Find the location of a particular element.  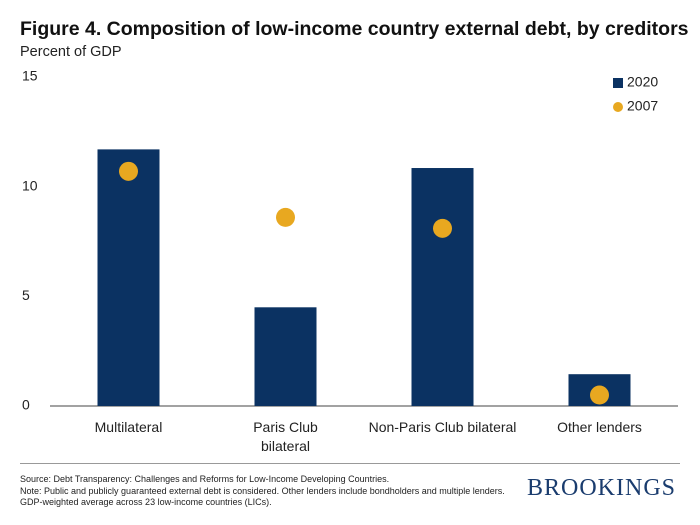

logo: BROOKINGS is located at coordinates (602, 488).